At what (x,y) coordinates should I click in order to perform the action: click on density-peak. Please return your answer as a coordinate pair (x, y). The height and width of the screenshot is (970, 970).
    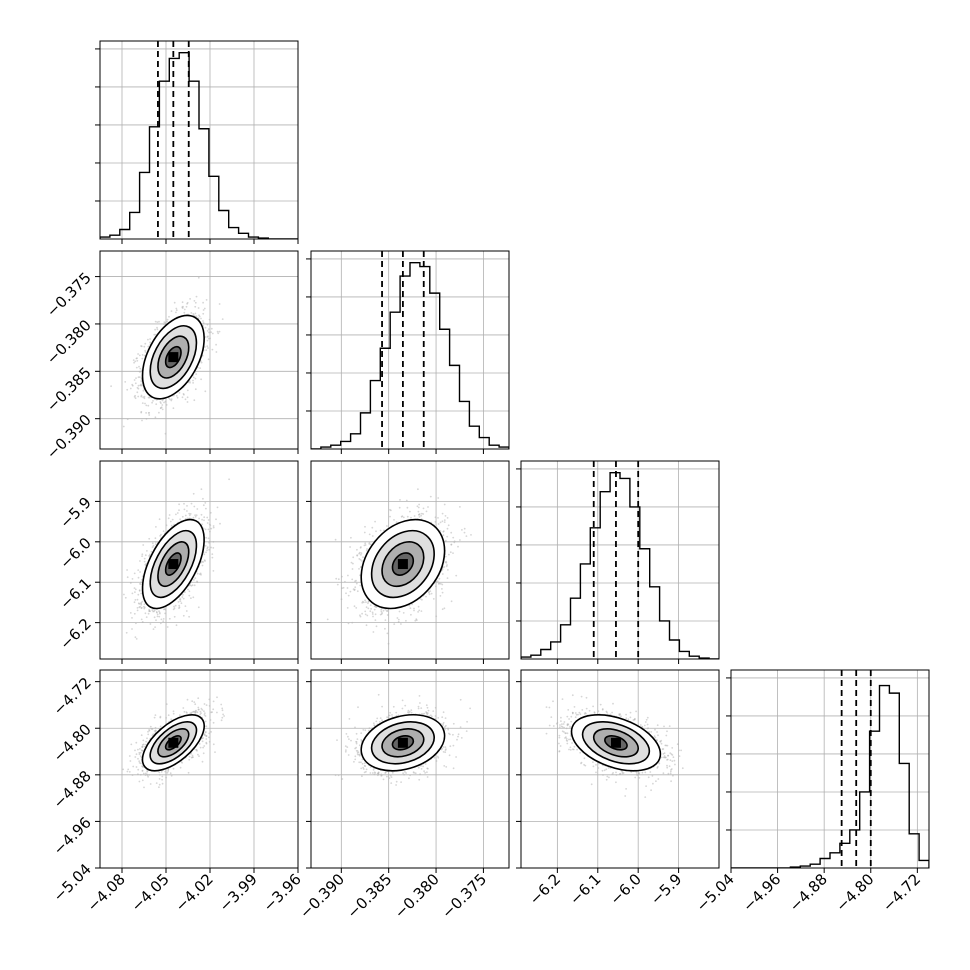
    Looking at the image, I should click on (173, 564).